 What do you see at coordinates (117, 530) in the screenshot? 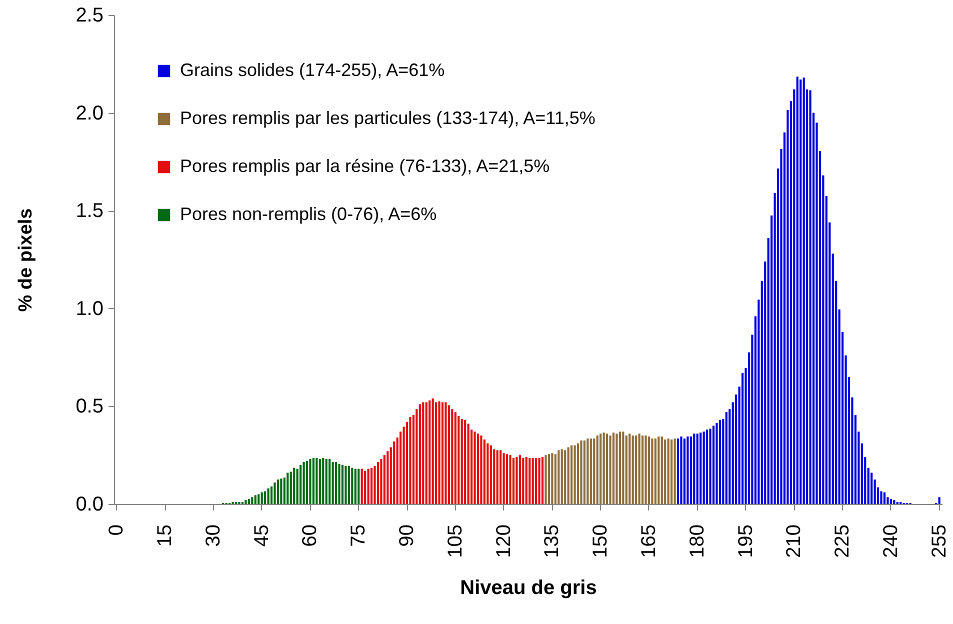
I see `x-tick-label: 0` at bounding box center [117, 530].